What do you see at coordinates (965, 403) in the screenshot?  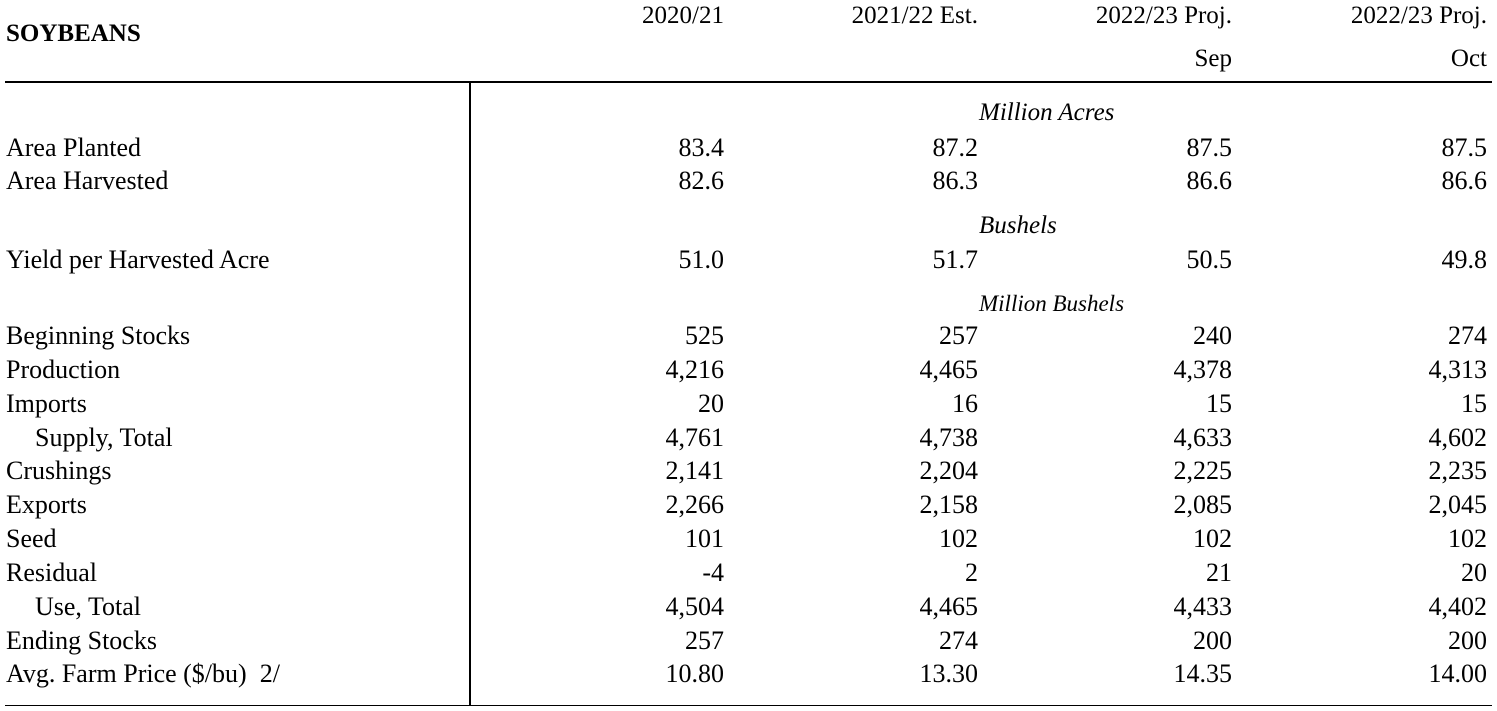 I see `cell-imports-2021-22: 16` at bounding box center [965, 403].